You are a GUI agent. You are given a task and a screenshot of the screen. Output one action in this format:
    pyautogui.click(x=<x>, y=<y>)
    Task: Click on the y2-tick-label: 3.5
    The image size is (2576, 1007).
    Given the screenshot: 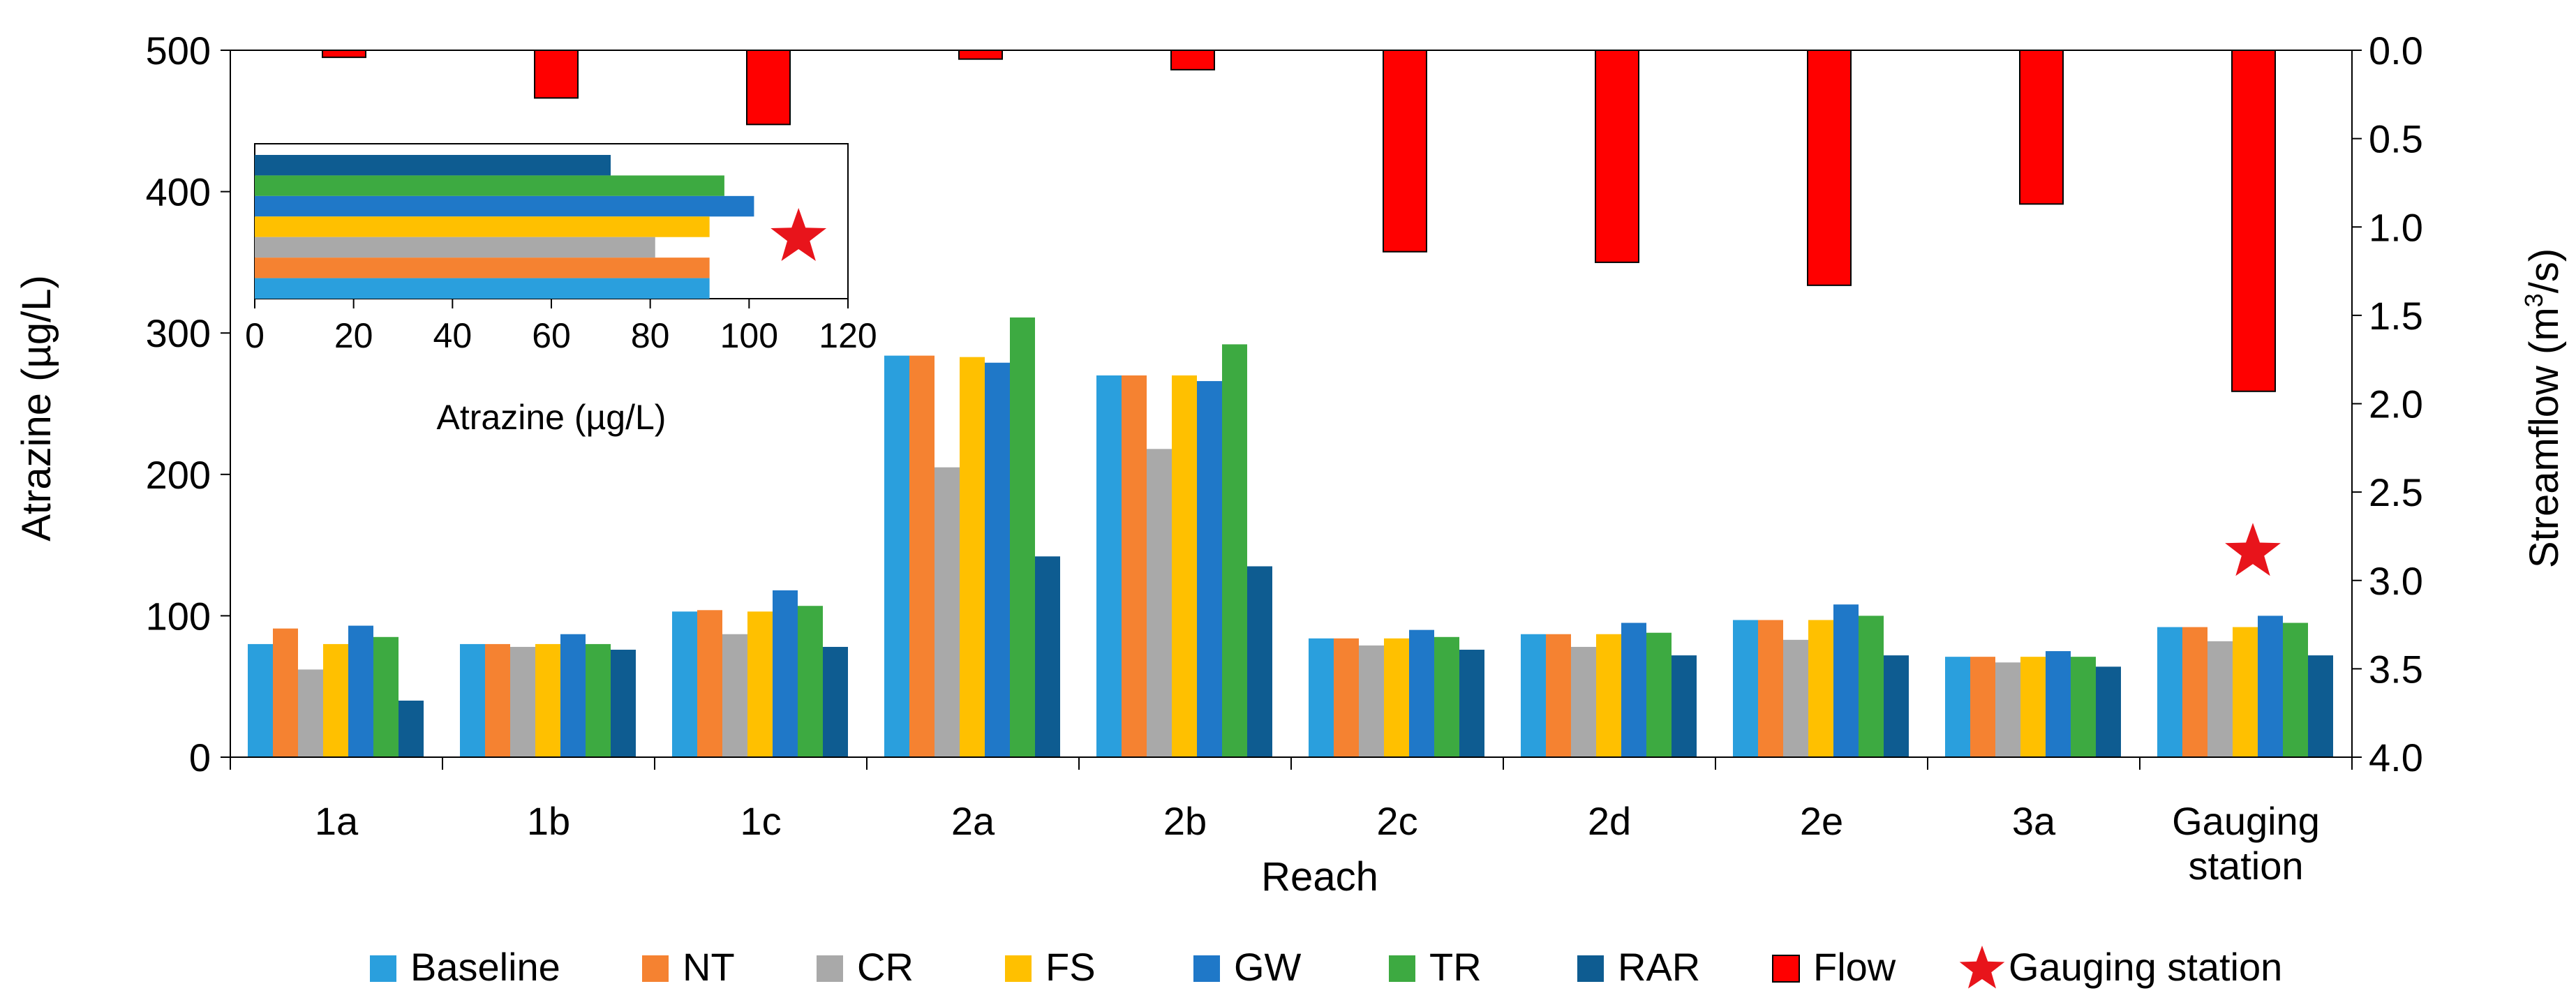 What is the action you would take?
    pyautogui.click(x=2396, y=669)
    